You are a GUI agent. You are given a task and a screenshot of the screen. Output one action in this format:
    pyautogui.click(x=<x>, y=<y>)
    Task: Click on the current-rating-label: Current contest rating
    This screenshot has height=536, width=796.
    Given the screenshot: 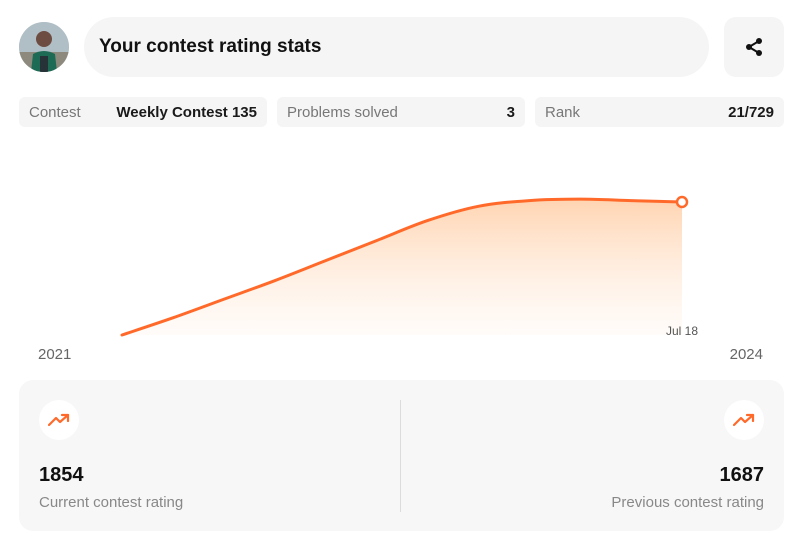 What is the action you would take?
    pyautogui.click(x=111, y=502)
    